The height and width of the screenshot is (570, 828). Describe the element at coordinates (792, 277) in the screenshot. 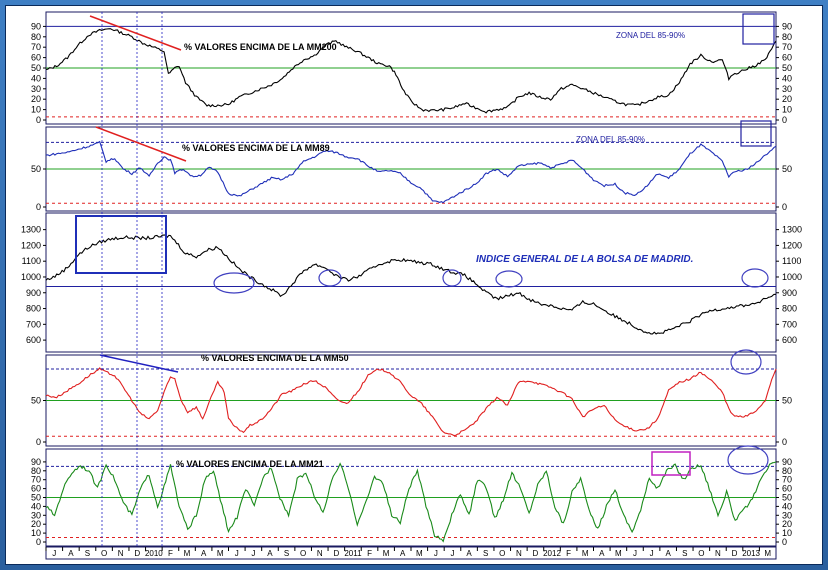

I see `y-tick-right: 1000` at that location.